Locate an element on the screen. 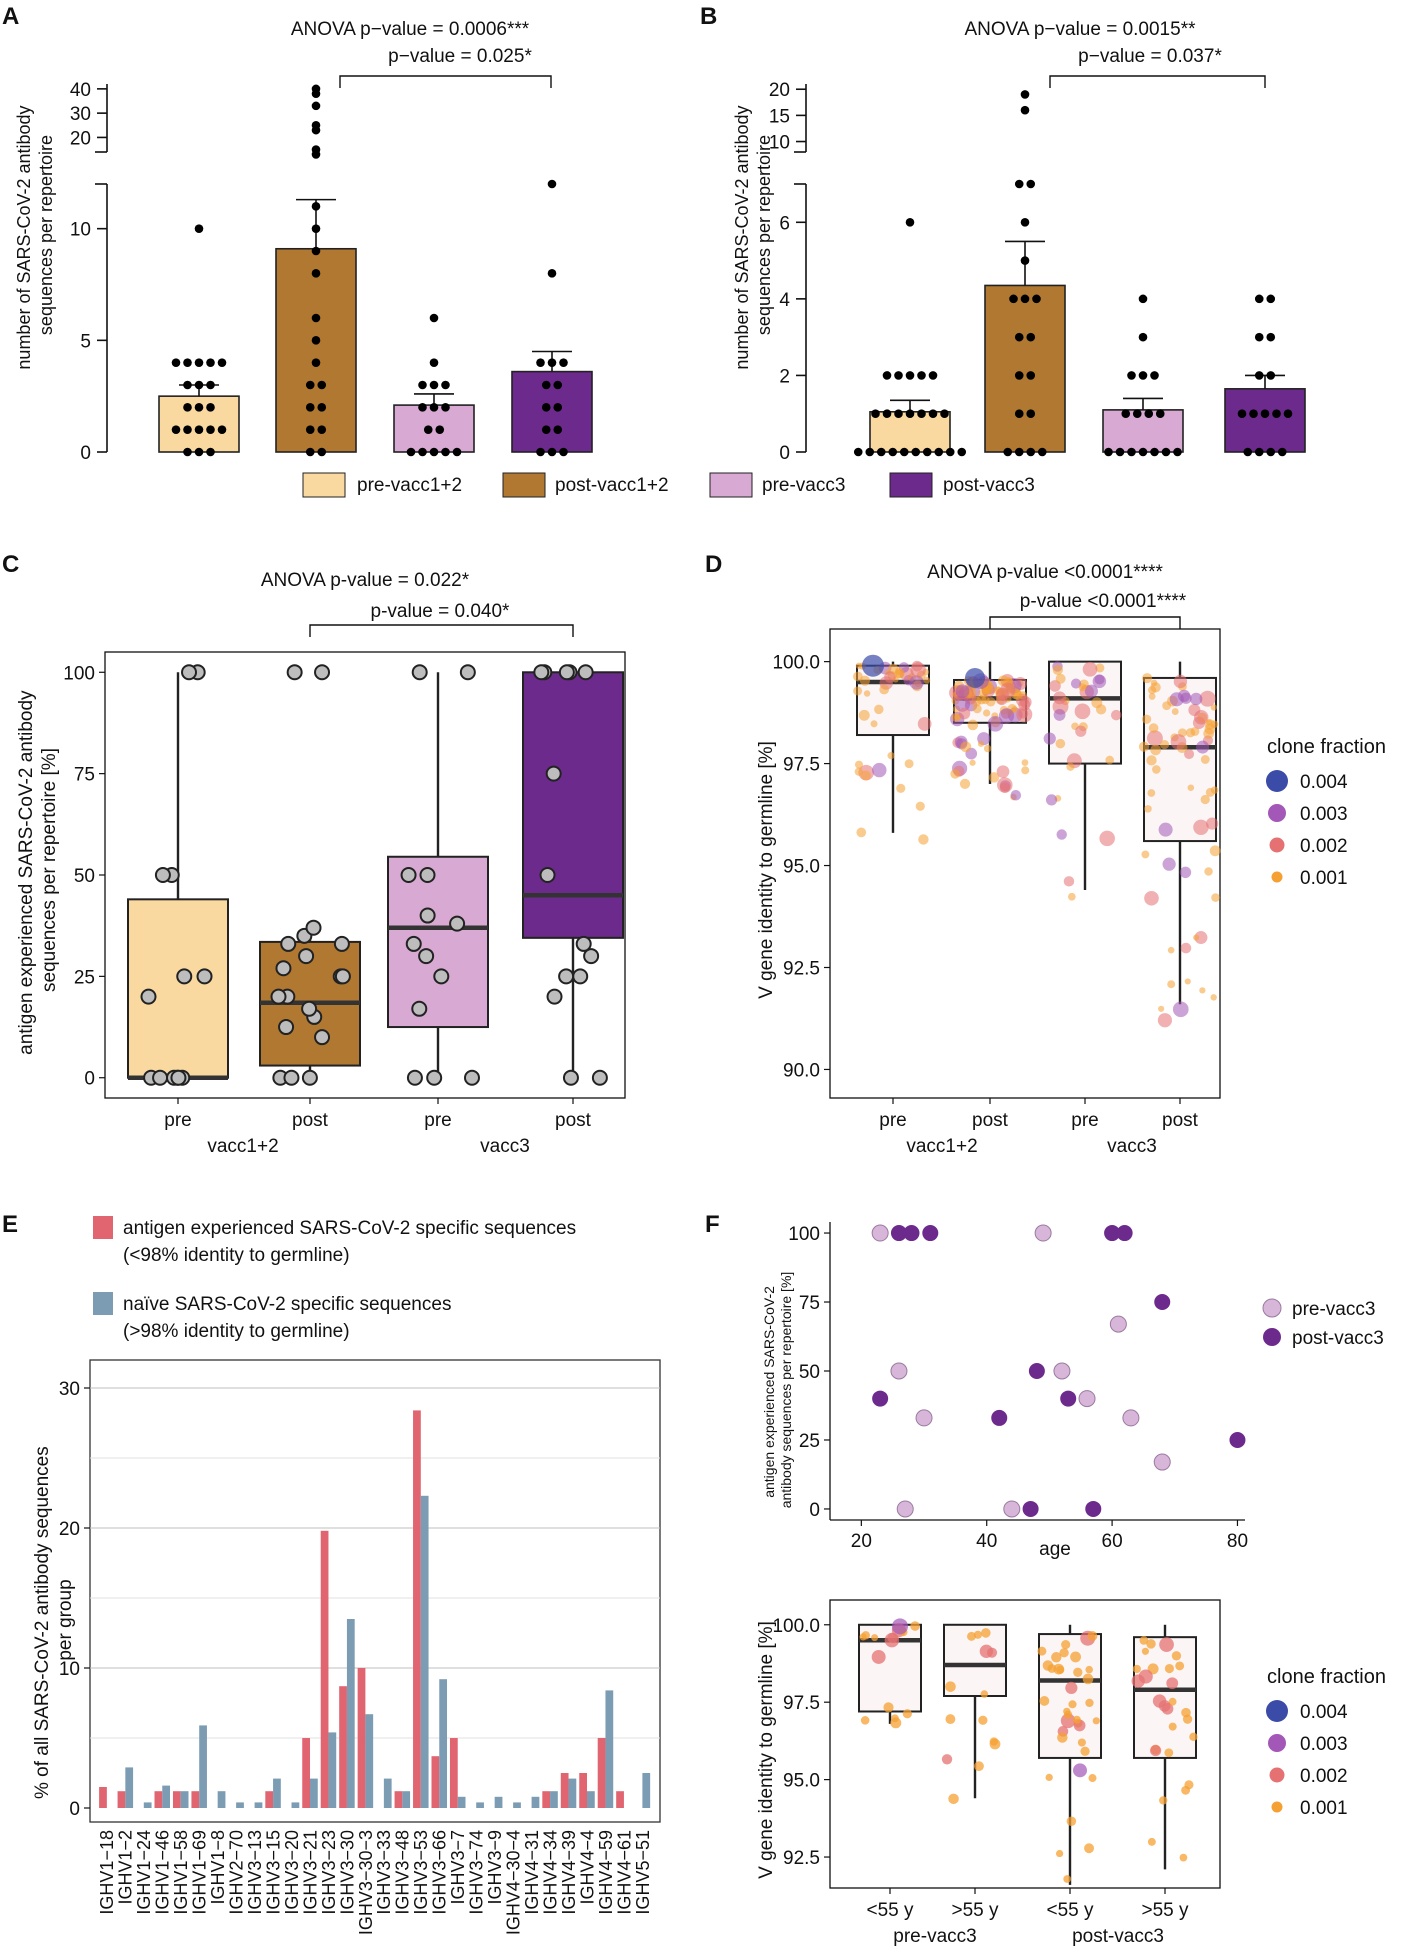 This screenshot has width=1403, height=1948. x-tick-label: IGHV3−23 is located at coordinates (329, 1872).